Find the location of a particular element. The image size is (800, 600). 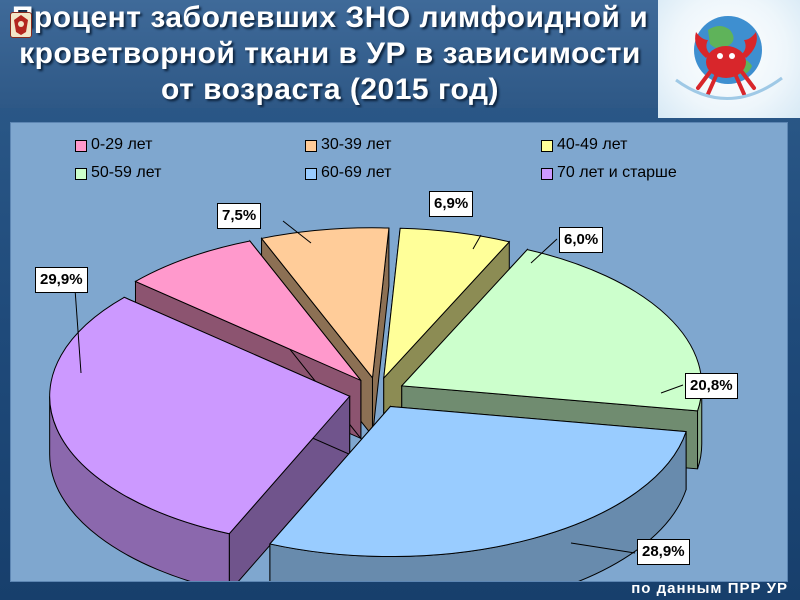

source-footer: по данным ПРР УР is located at coordinates (709, 588).